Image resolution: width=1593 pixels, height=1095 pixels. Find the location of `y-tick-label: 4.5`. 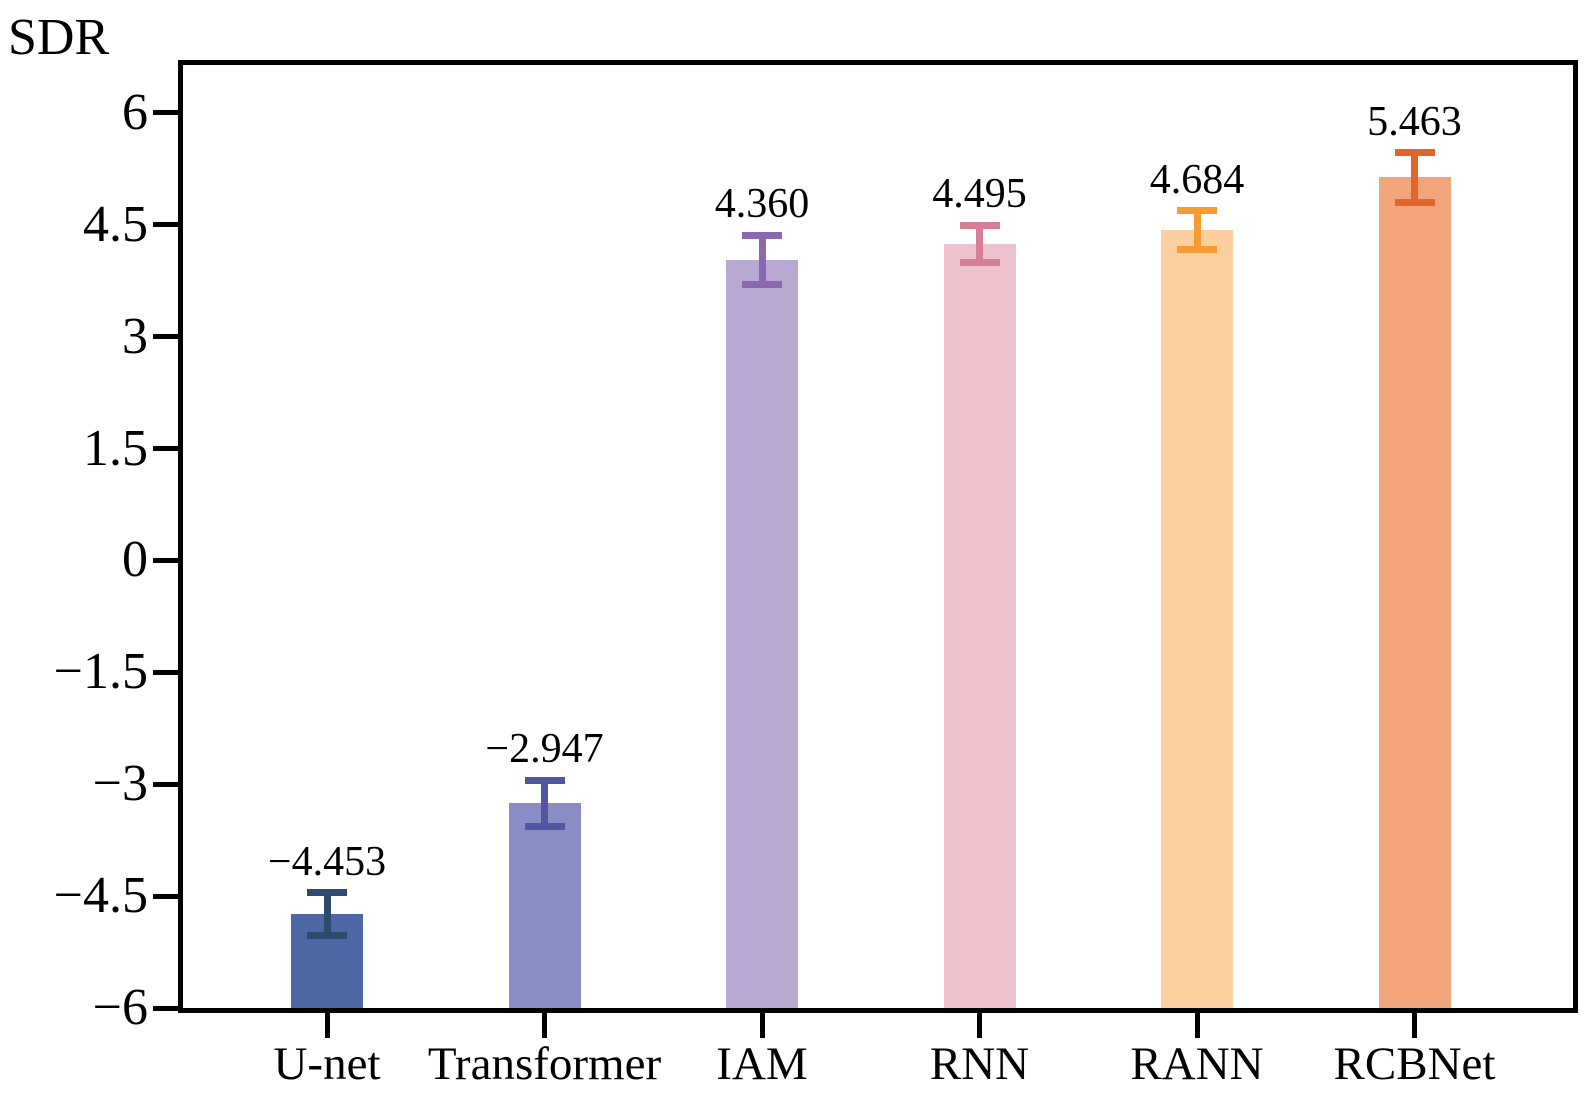

y-tick-label: 4.5 is located at coordinates (115, 224).